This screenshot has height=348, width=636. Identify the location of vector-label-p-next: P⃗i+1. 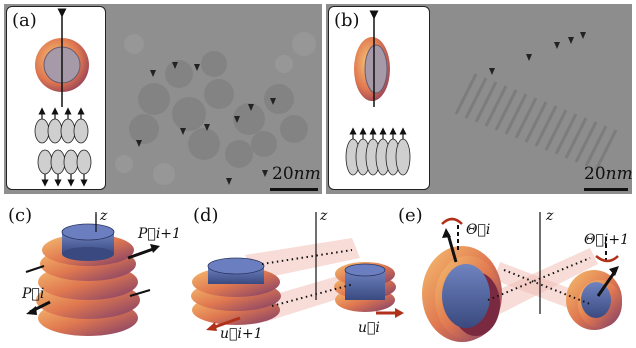
(159, 234).